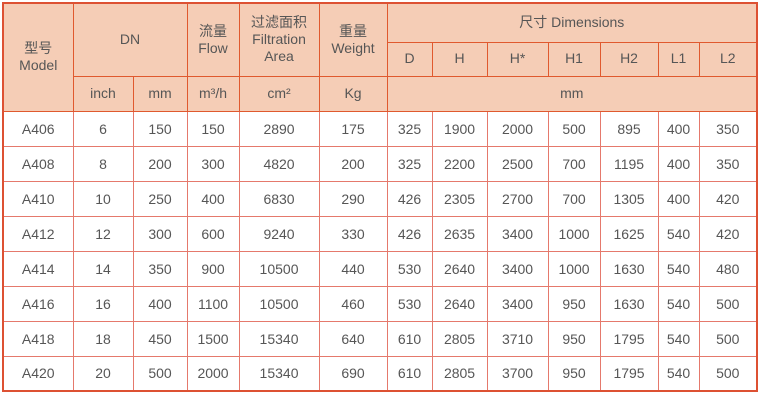 The height and width of the screenshot is (407, 760). What do you see at coordinates (160, 338) in the screenshot?
I see `cell-dn-mm: 450` at bounding box center [160, 338].